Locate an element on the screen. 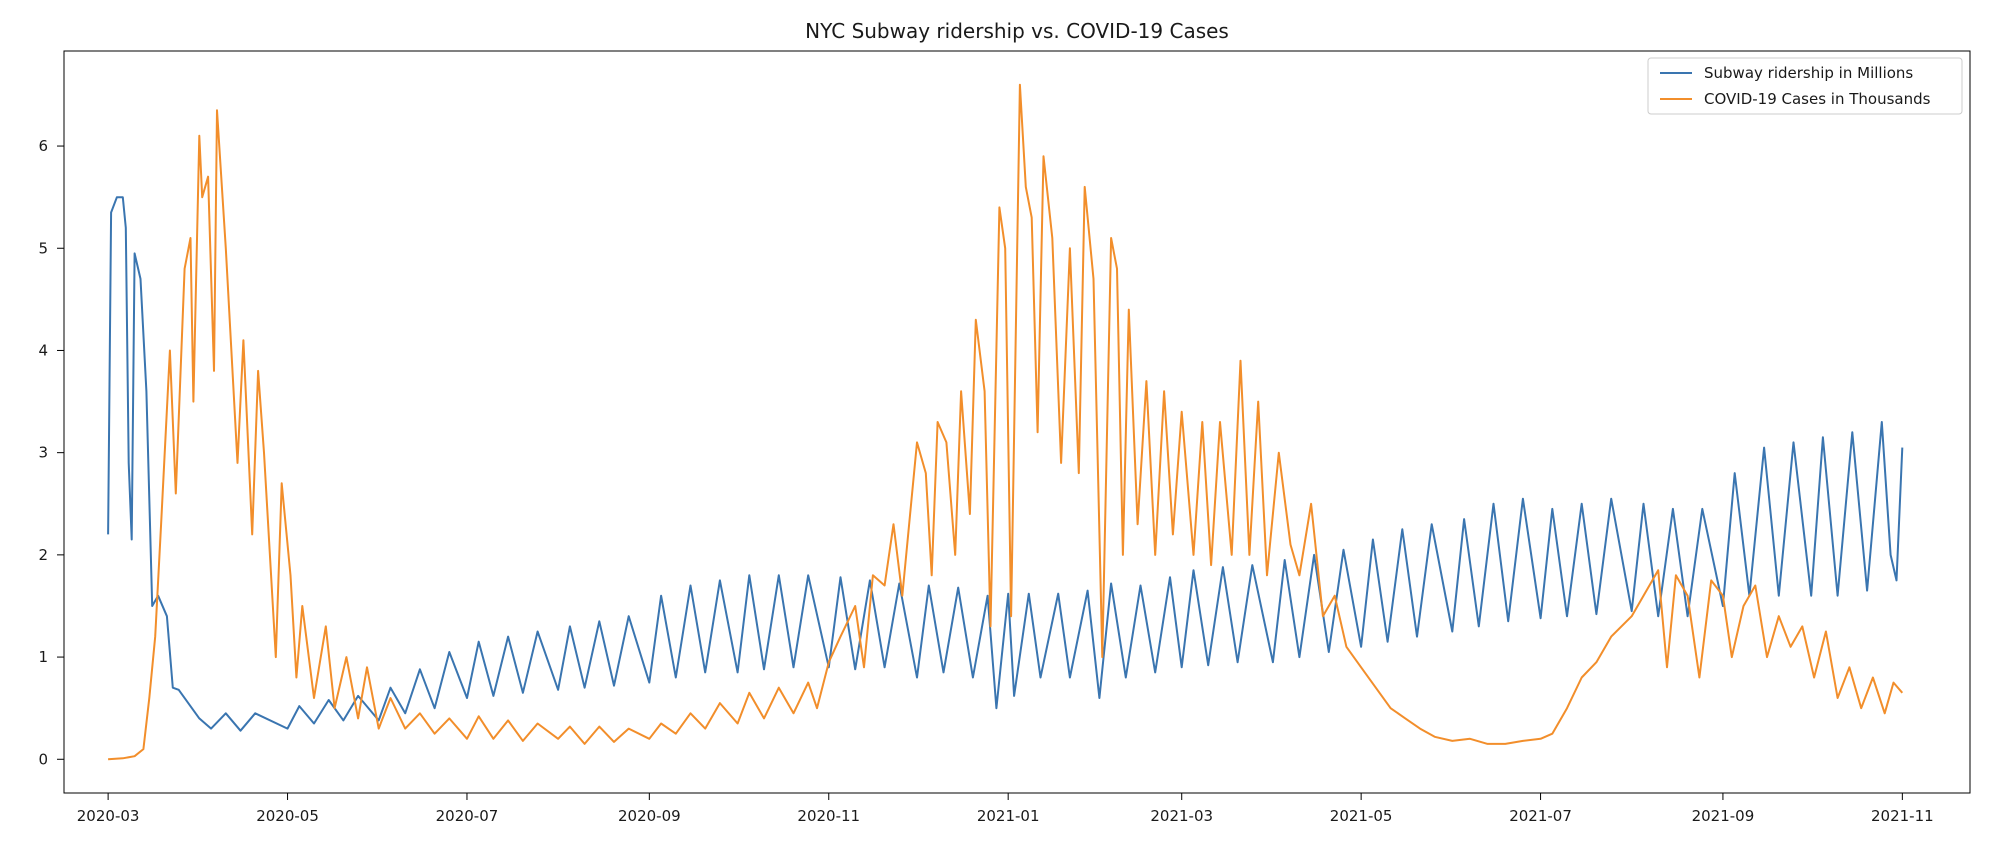  x-tick-label: 2020-11 is located at coordinates (828, 816).